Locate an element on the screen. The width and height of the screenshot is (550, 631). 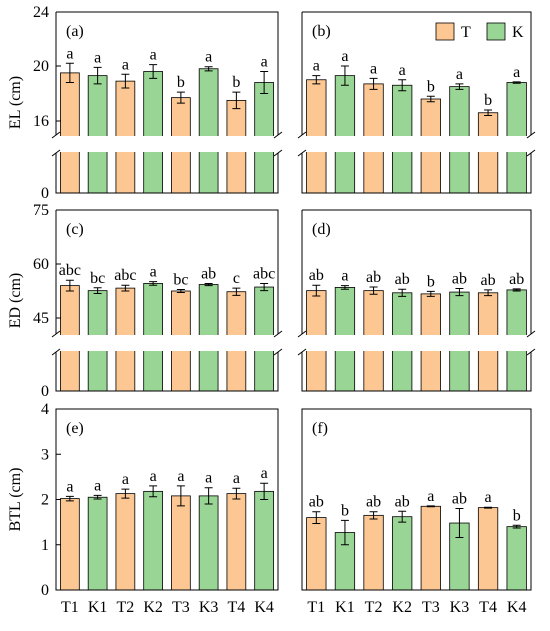
y-tick-label-c-75: 75 is located at coordinates (41, 210).